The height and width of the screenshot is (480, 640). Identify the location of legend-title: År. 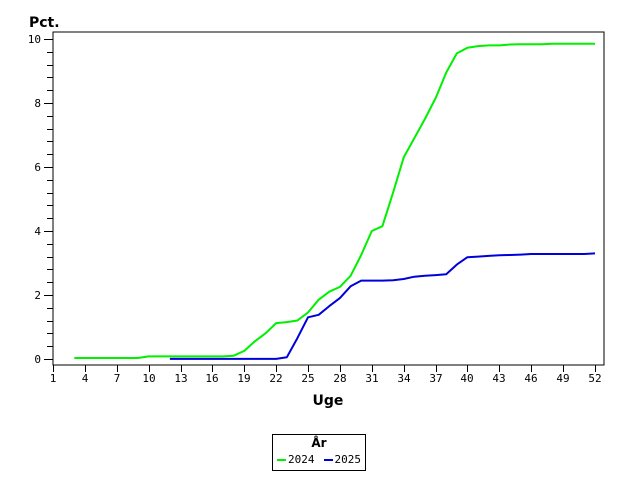
(319, 443).